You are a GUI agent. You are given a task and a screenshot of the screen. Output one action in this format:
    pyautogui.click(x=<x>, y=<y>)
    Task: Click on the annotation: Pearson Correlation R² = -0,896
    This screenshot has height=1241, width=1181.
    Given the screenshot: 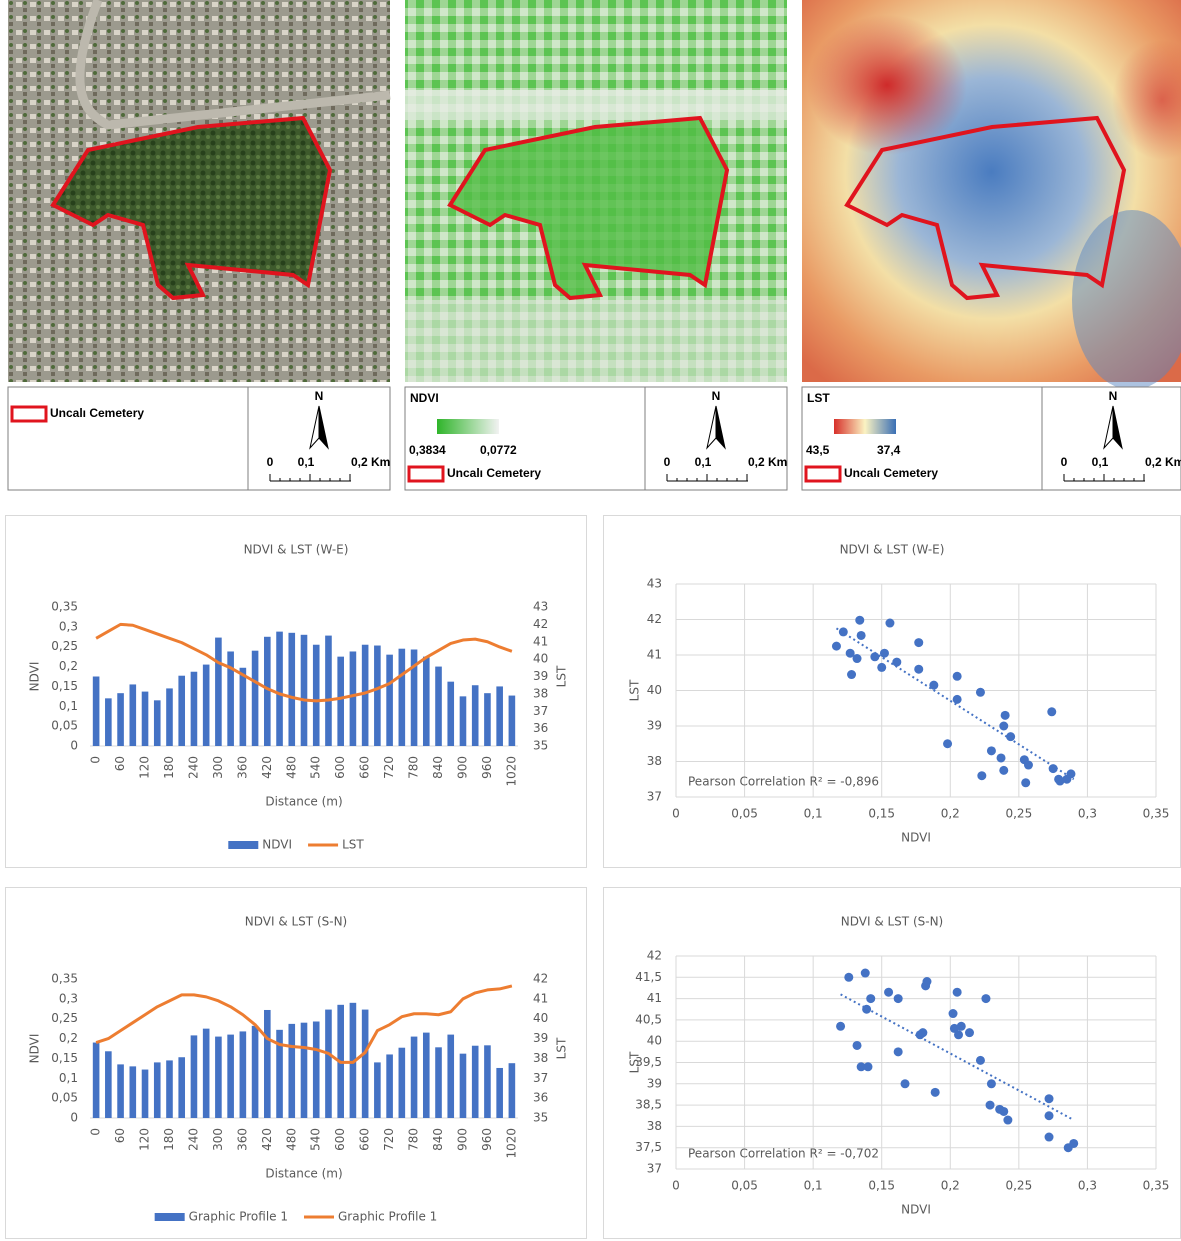 What is the action you would take?
    pyautogui.click(x=783, y=782)
    